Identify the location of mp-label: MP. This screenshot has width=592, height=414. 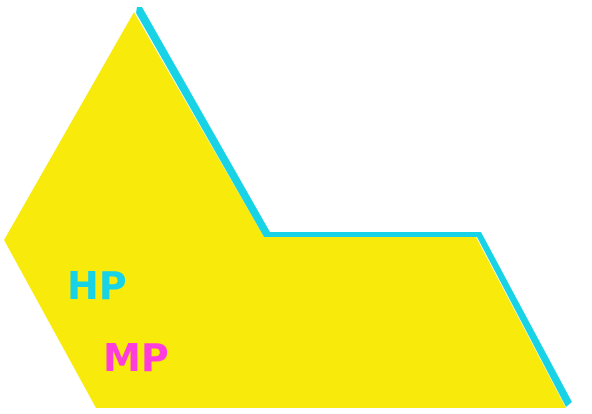
(136, 358).